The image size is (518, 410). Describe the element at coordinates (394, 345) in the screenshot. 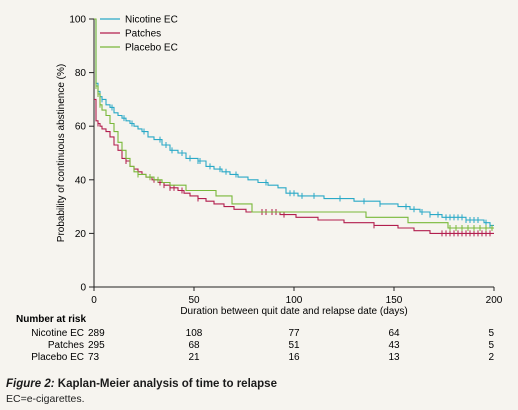

I see `risk-value: 43` at that location.